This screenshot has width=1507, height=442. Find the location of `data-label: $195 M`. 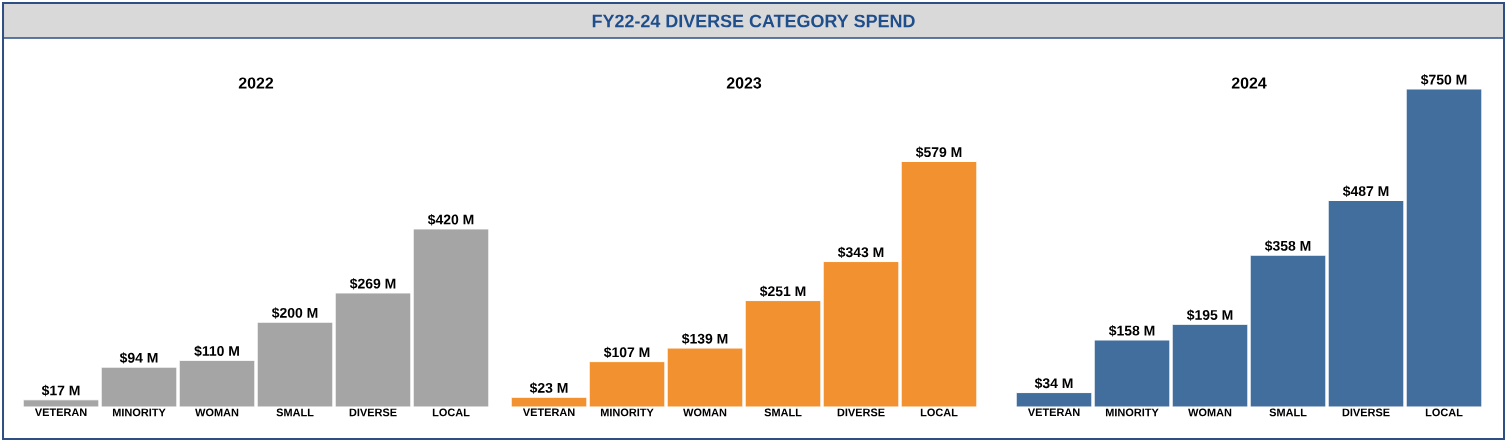

data-label: $195 M is located at coordinates (1209, 315).